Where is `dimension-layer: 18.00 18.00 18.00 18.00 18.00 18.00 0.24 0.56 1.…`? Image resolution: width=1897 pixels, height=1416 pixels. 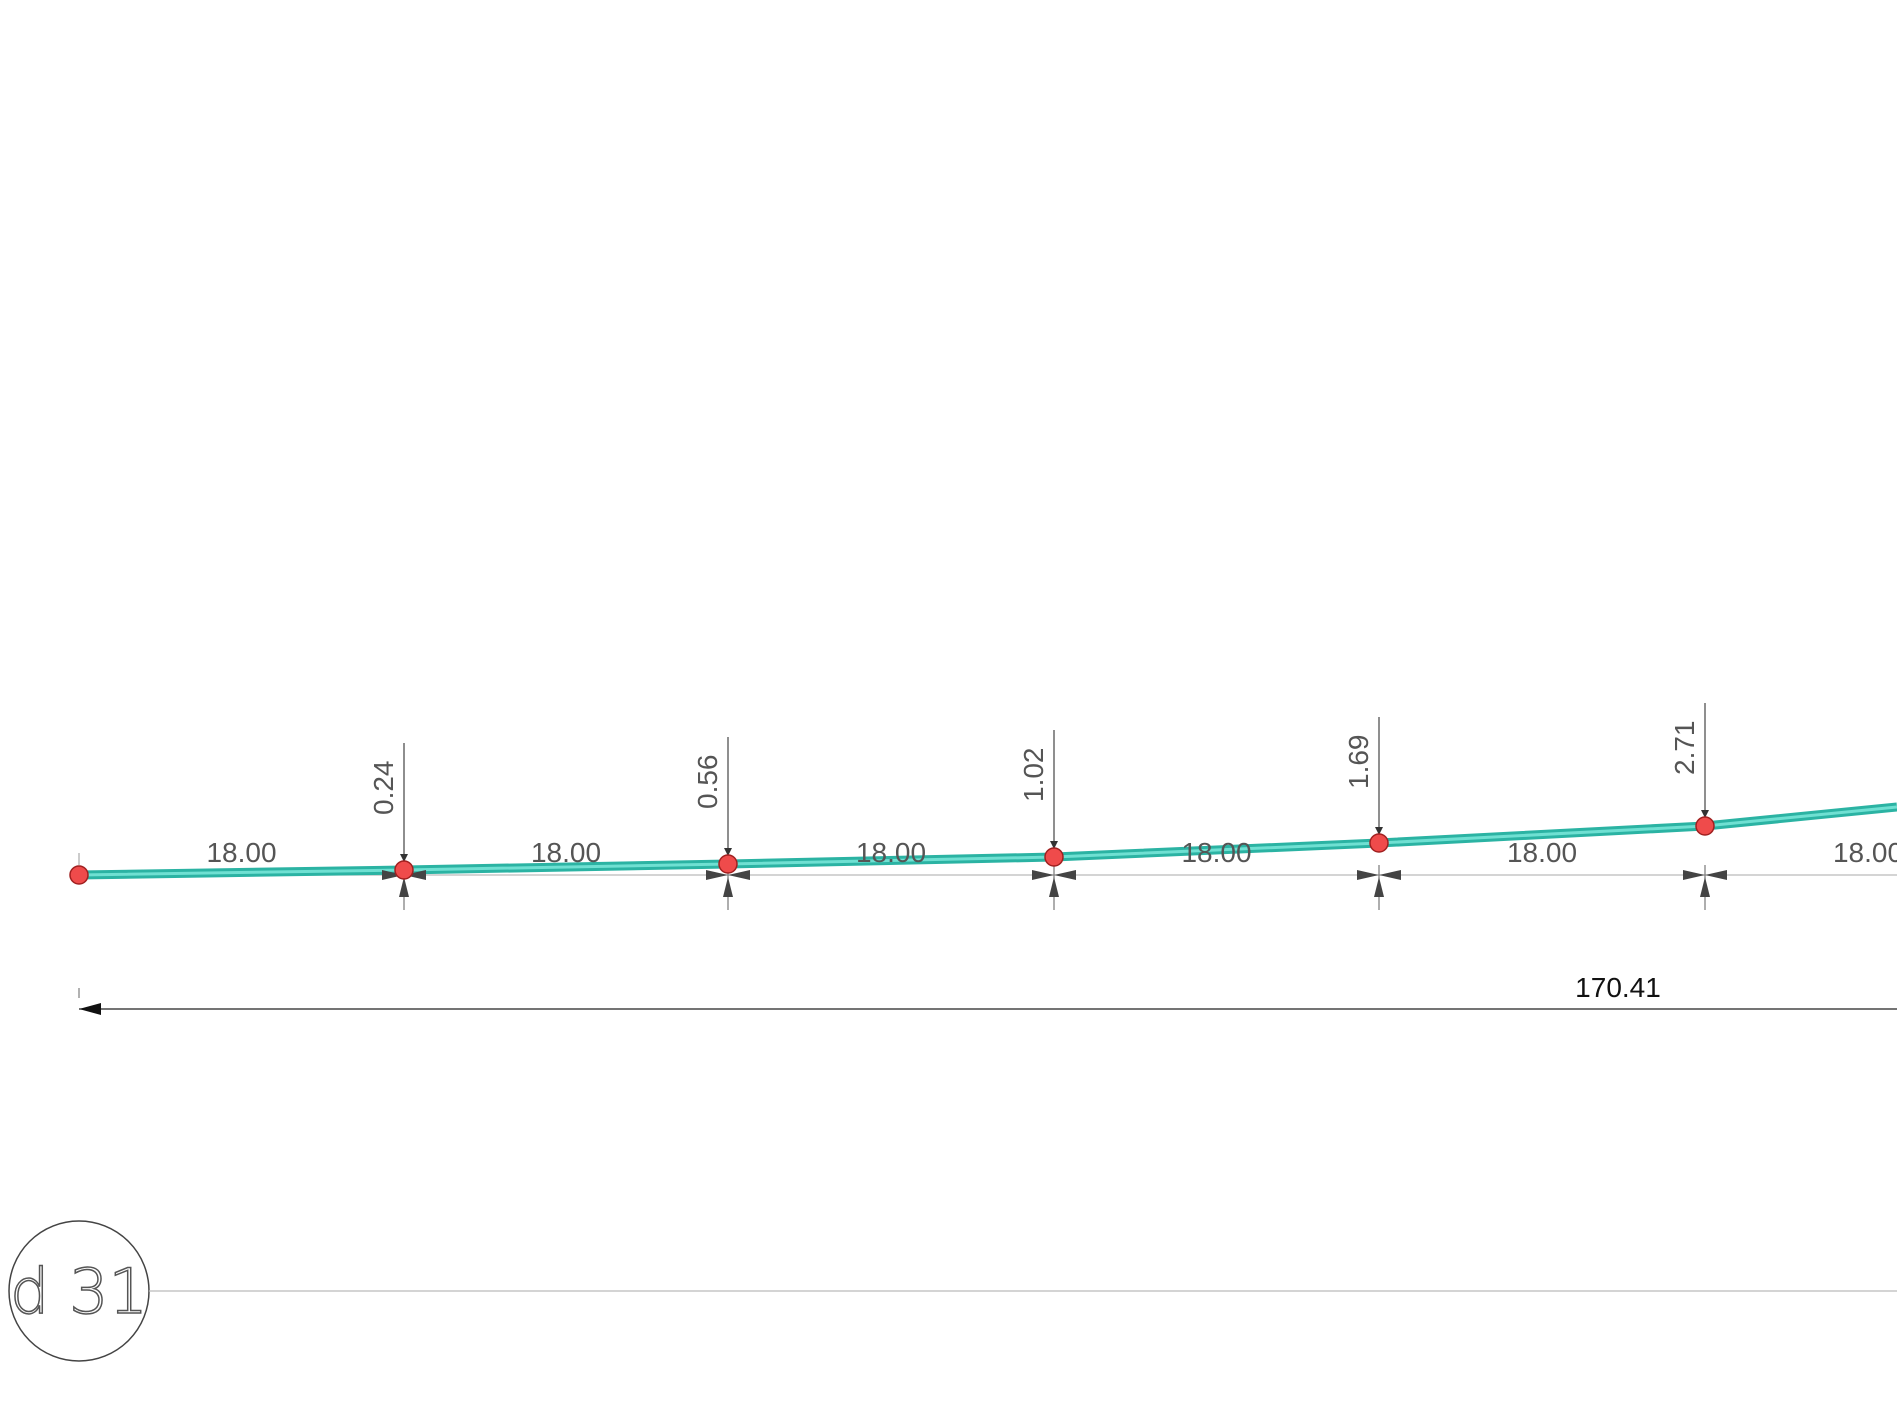 dimension-layer: 18.00 18.00 18.00 18.00 18.00 18.00 0.24 0.56 1.… is located at coordinates (983, 806).